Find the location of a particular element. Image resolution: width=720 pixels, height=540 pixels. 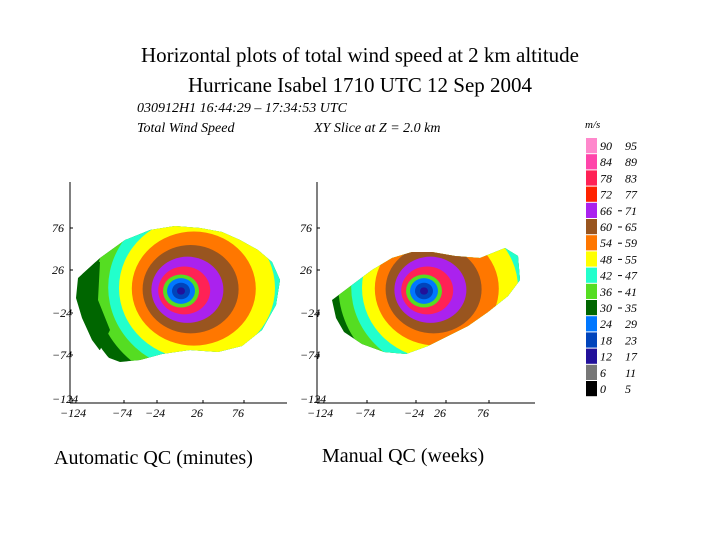

legend-high: 89 is located at coordinates (631, 162).